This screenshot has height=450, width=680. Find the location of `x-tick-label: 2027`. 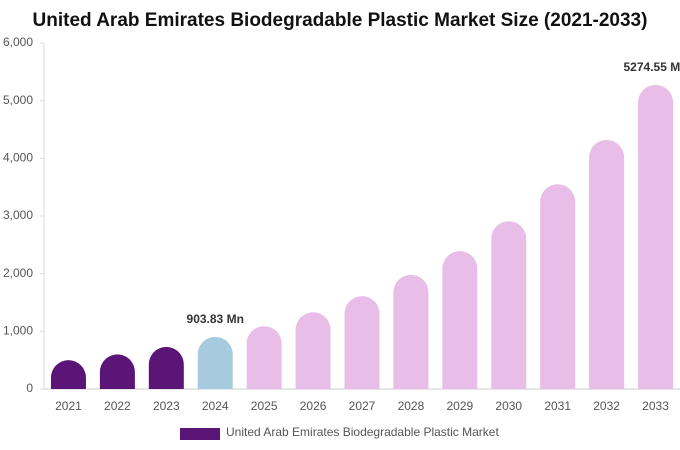

x-tick-label: 2027 is located at coordinates (362, 406).